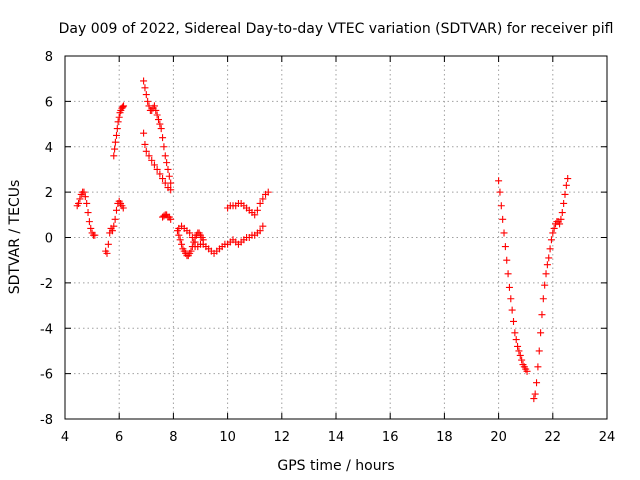 This screenshot has width=640, height=480. I want to click on x-tick-label: 24, so click(607, 437).